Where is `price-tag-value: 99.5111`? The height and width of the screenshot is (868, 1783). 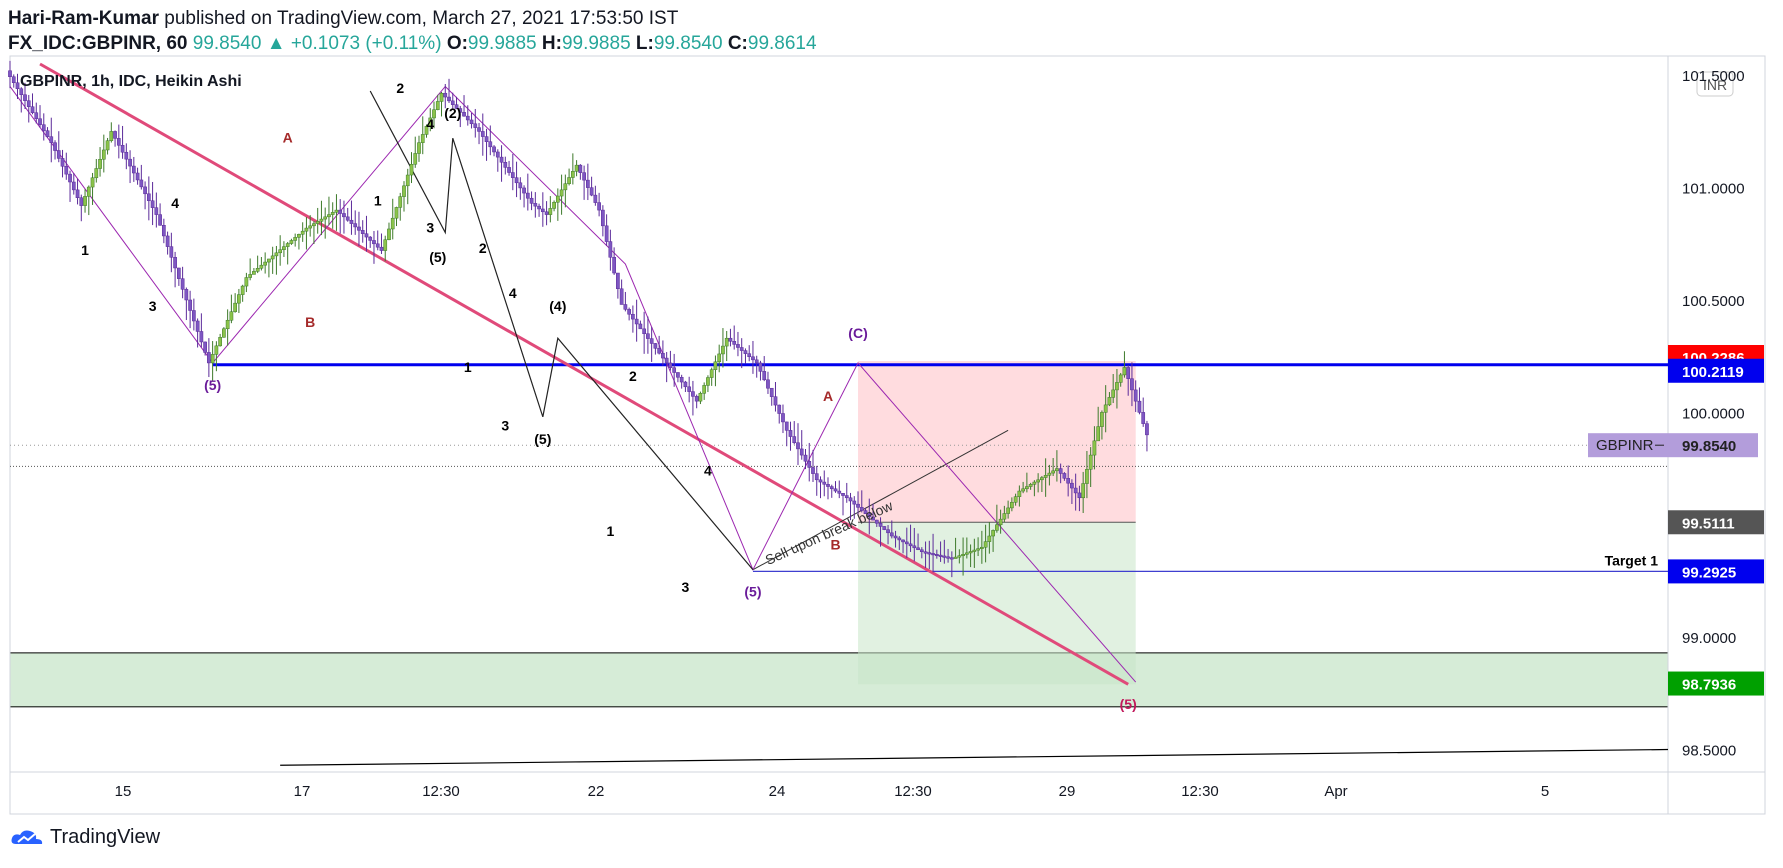 price-tag-value: 99.5111 is located at coordinates (1708, 523).